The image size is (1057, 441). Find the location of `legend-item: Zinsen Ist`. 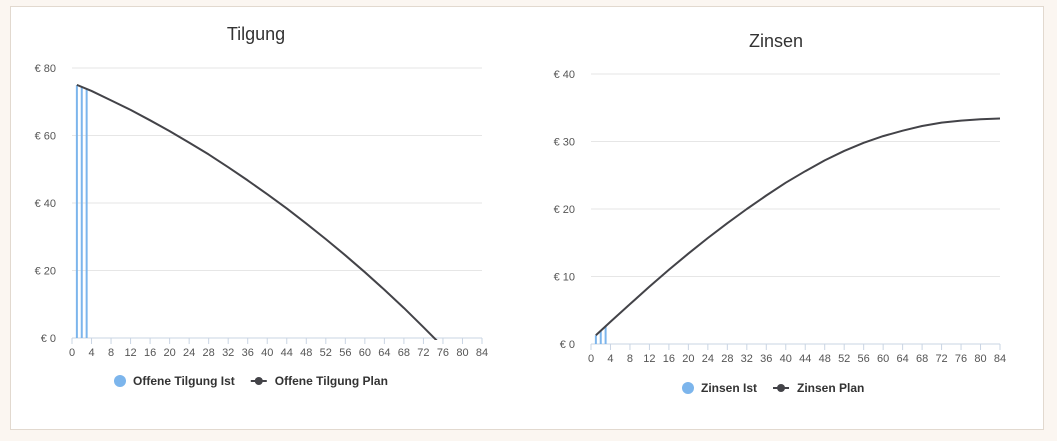

legend-item: Zinsen Ist is located at coordinates (719, 388).